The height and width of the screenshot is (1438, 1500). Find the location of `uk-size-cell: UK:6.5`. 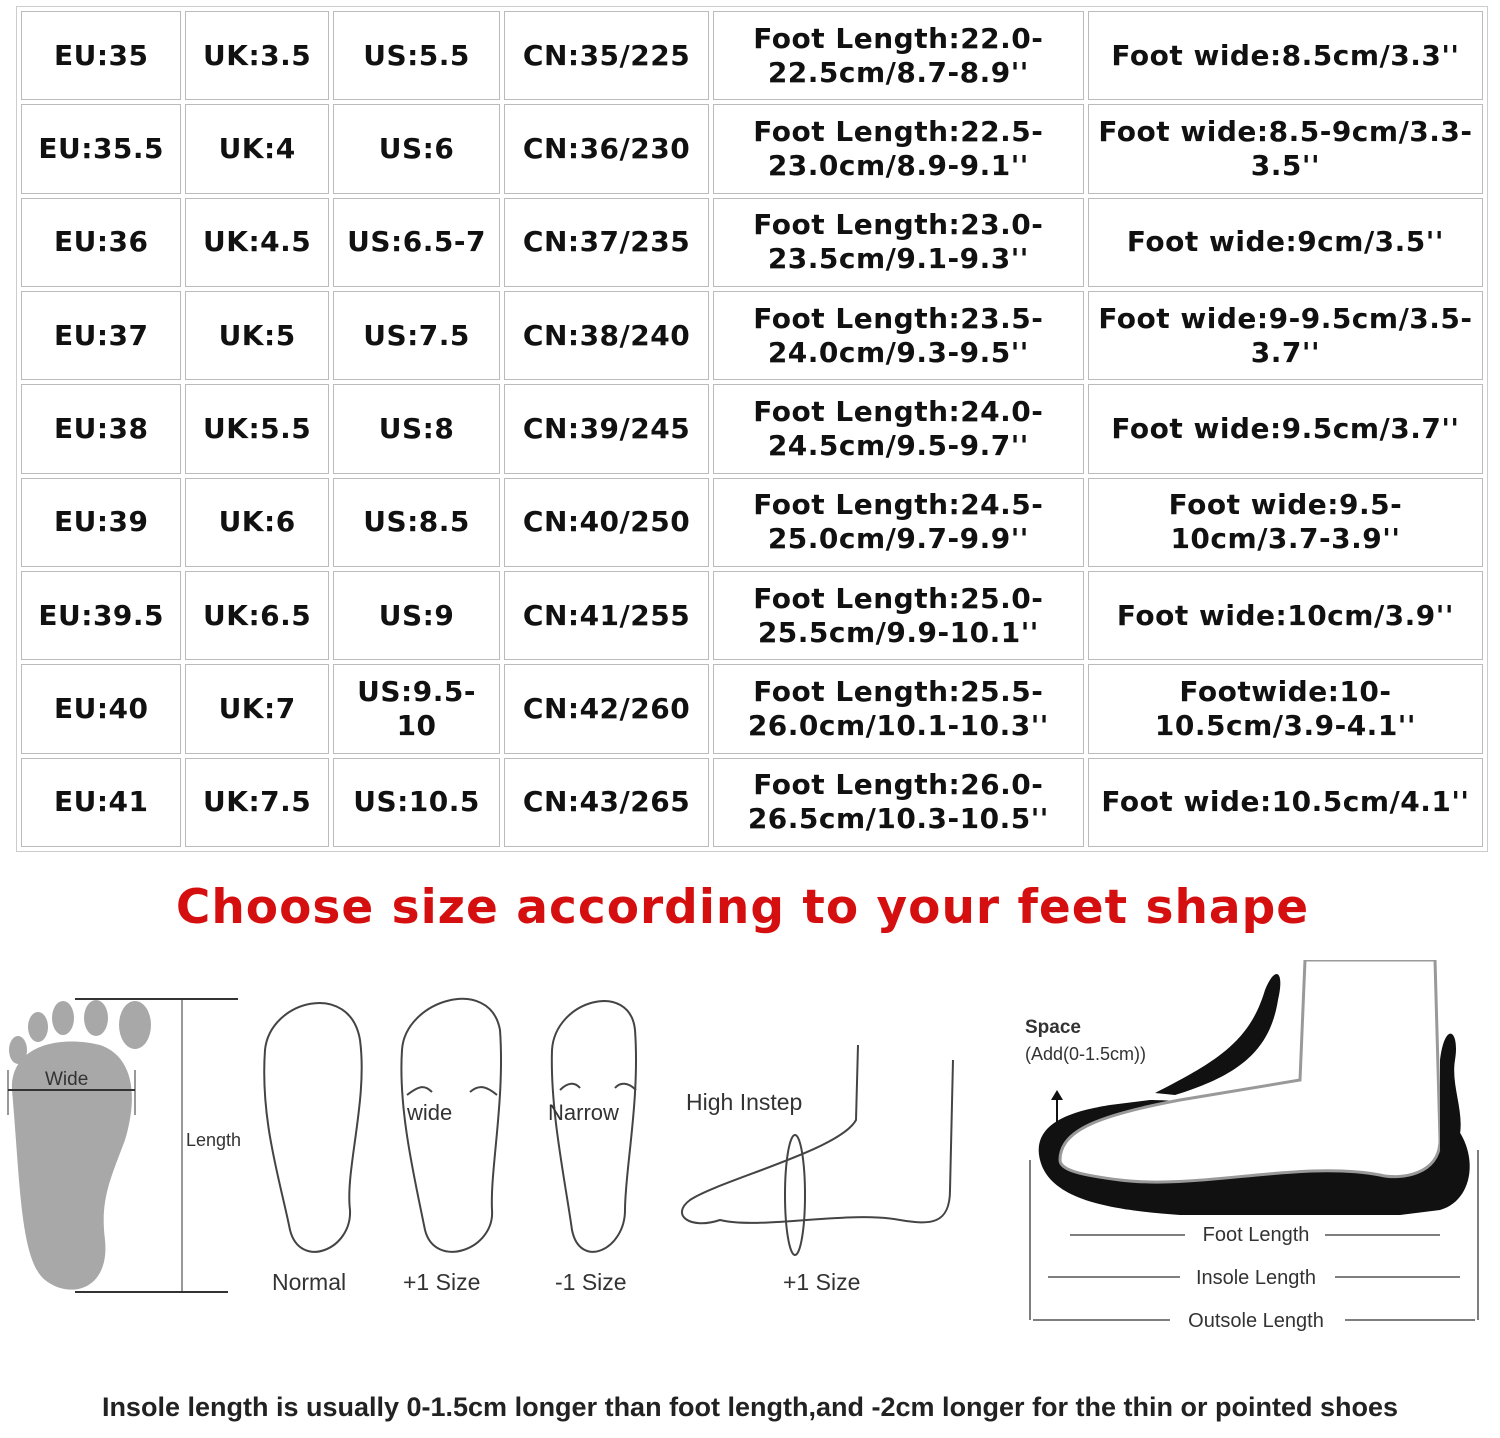

uk-size-cell: UK:6.5 is located at coordinates (257, 615).